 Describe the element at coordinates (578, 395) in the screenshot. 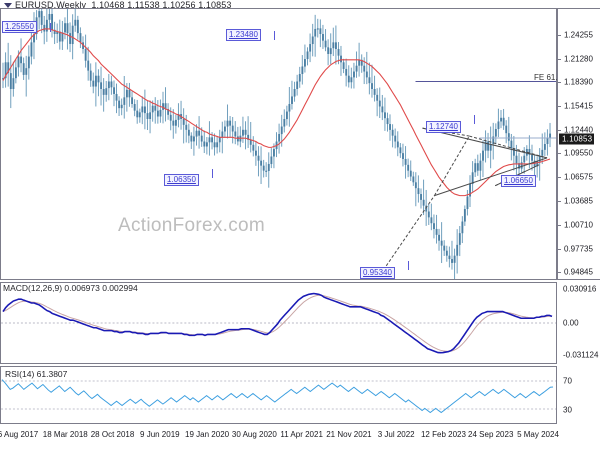

I see `rsi-axis: 70 30` at that location.